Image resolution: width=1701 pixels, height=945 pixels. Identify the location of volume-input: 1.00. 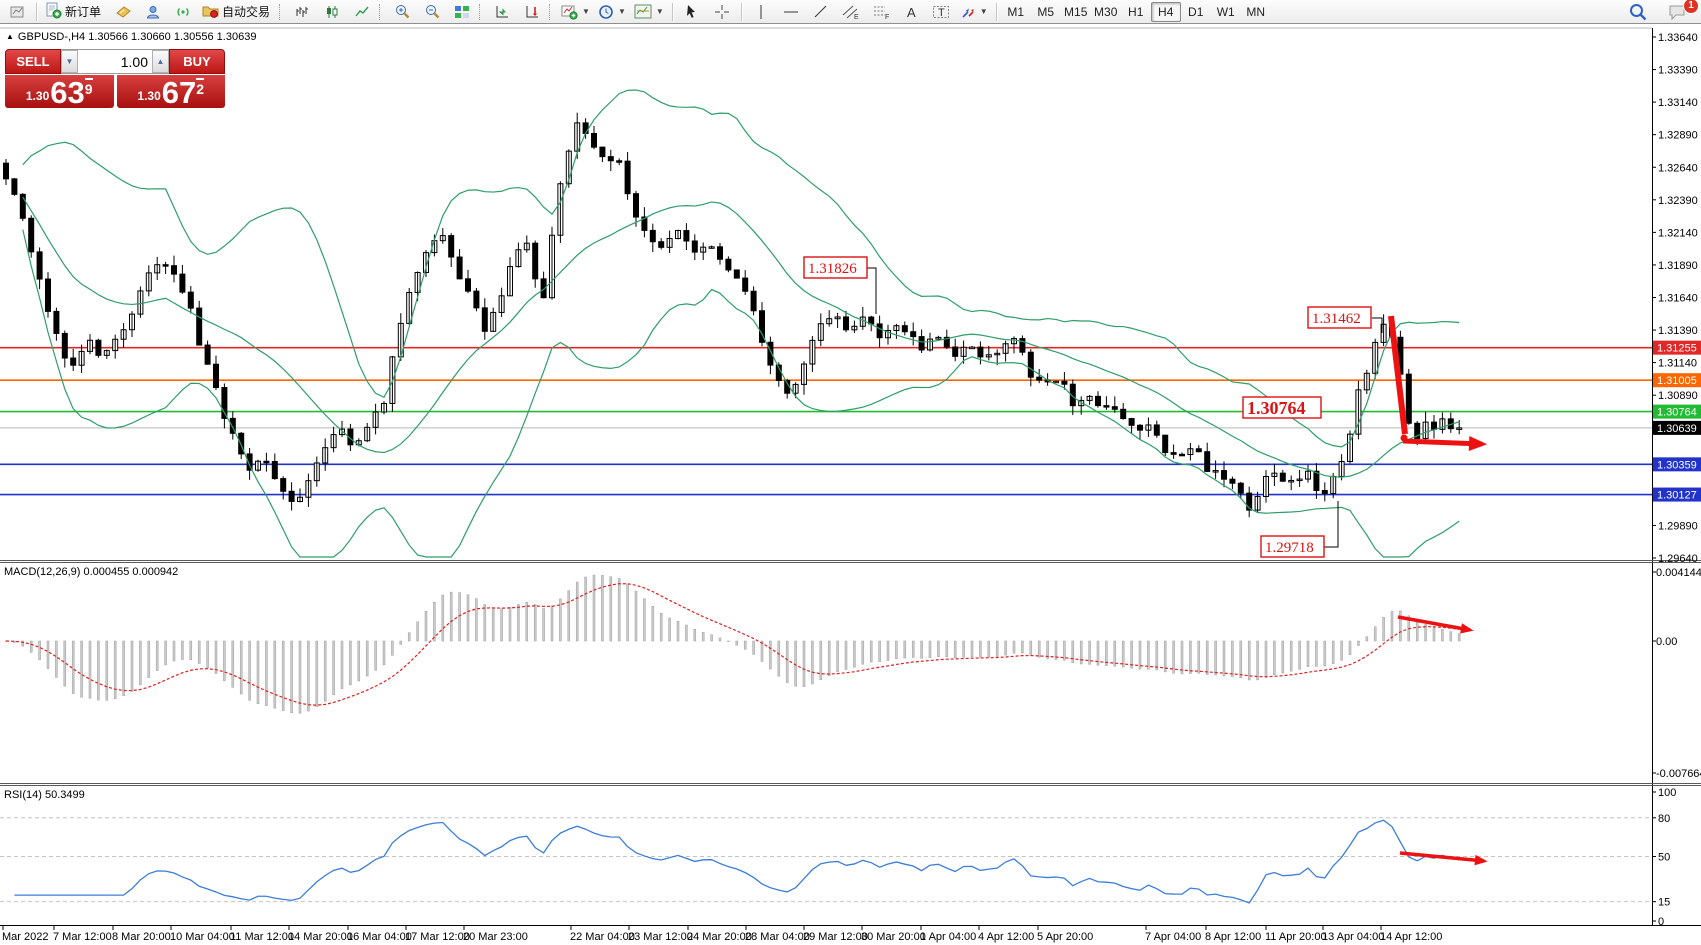
(134, 61).